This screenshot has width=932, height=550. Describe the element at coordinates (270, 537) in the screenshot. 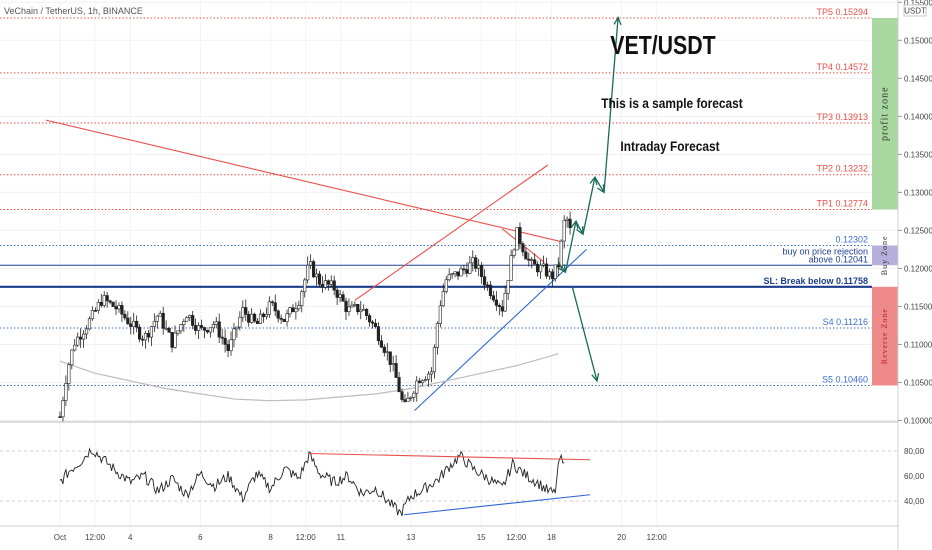

I see `x-tick-label: 8` at that location.